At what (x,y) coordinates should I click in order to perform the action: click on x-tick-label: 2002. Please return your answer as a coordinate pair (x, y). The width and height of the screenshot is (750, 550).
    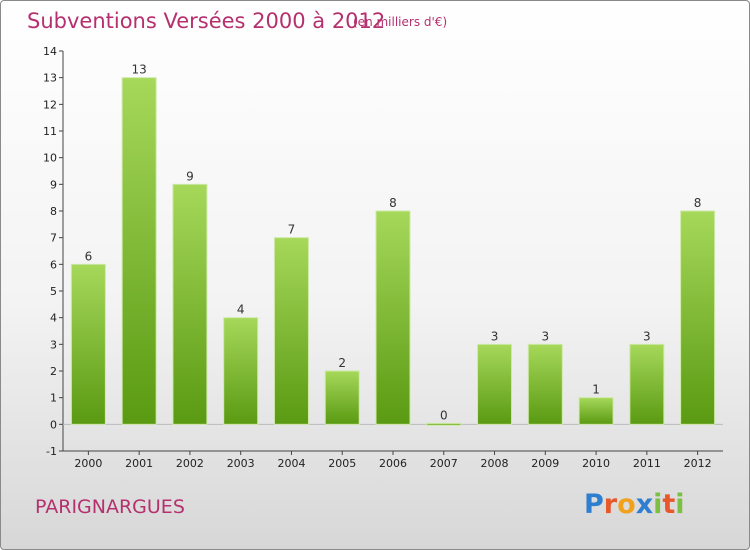
    Looking at the image, I should click on (190, 463).